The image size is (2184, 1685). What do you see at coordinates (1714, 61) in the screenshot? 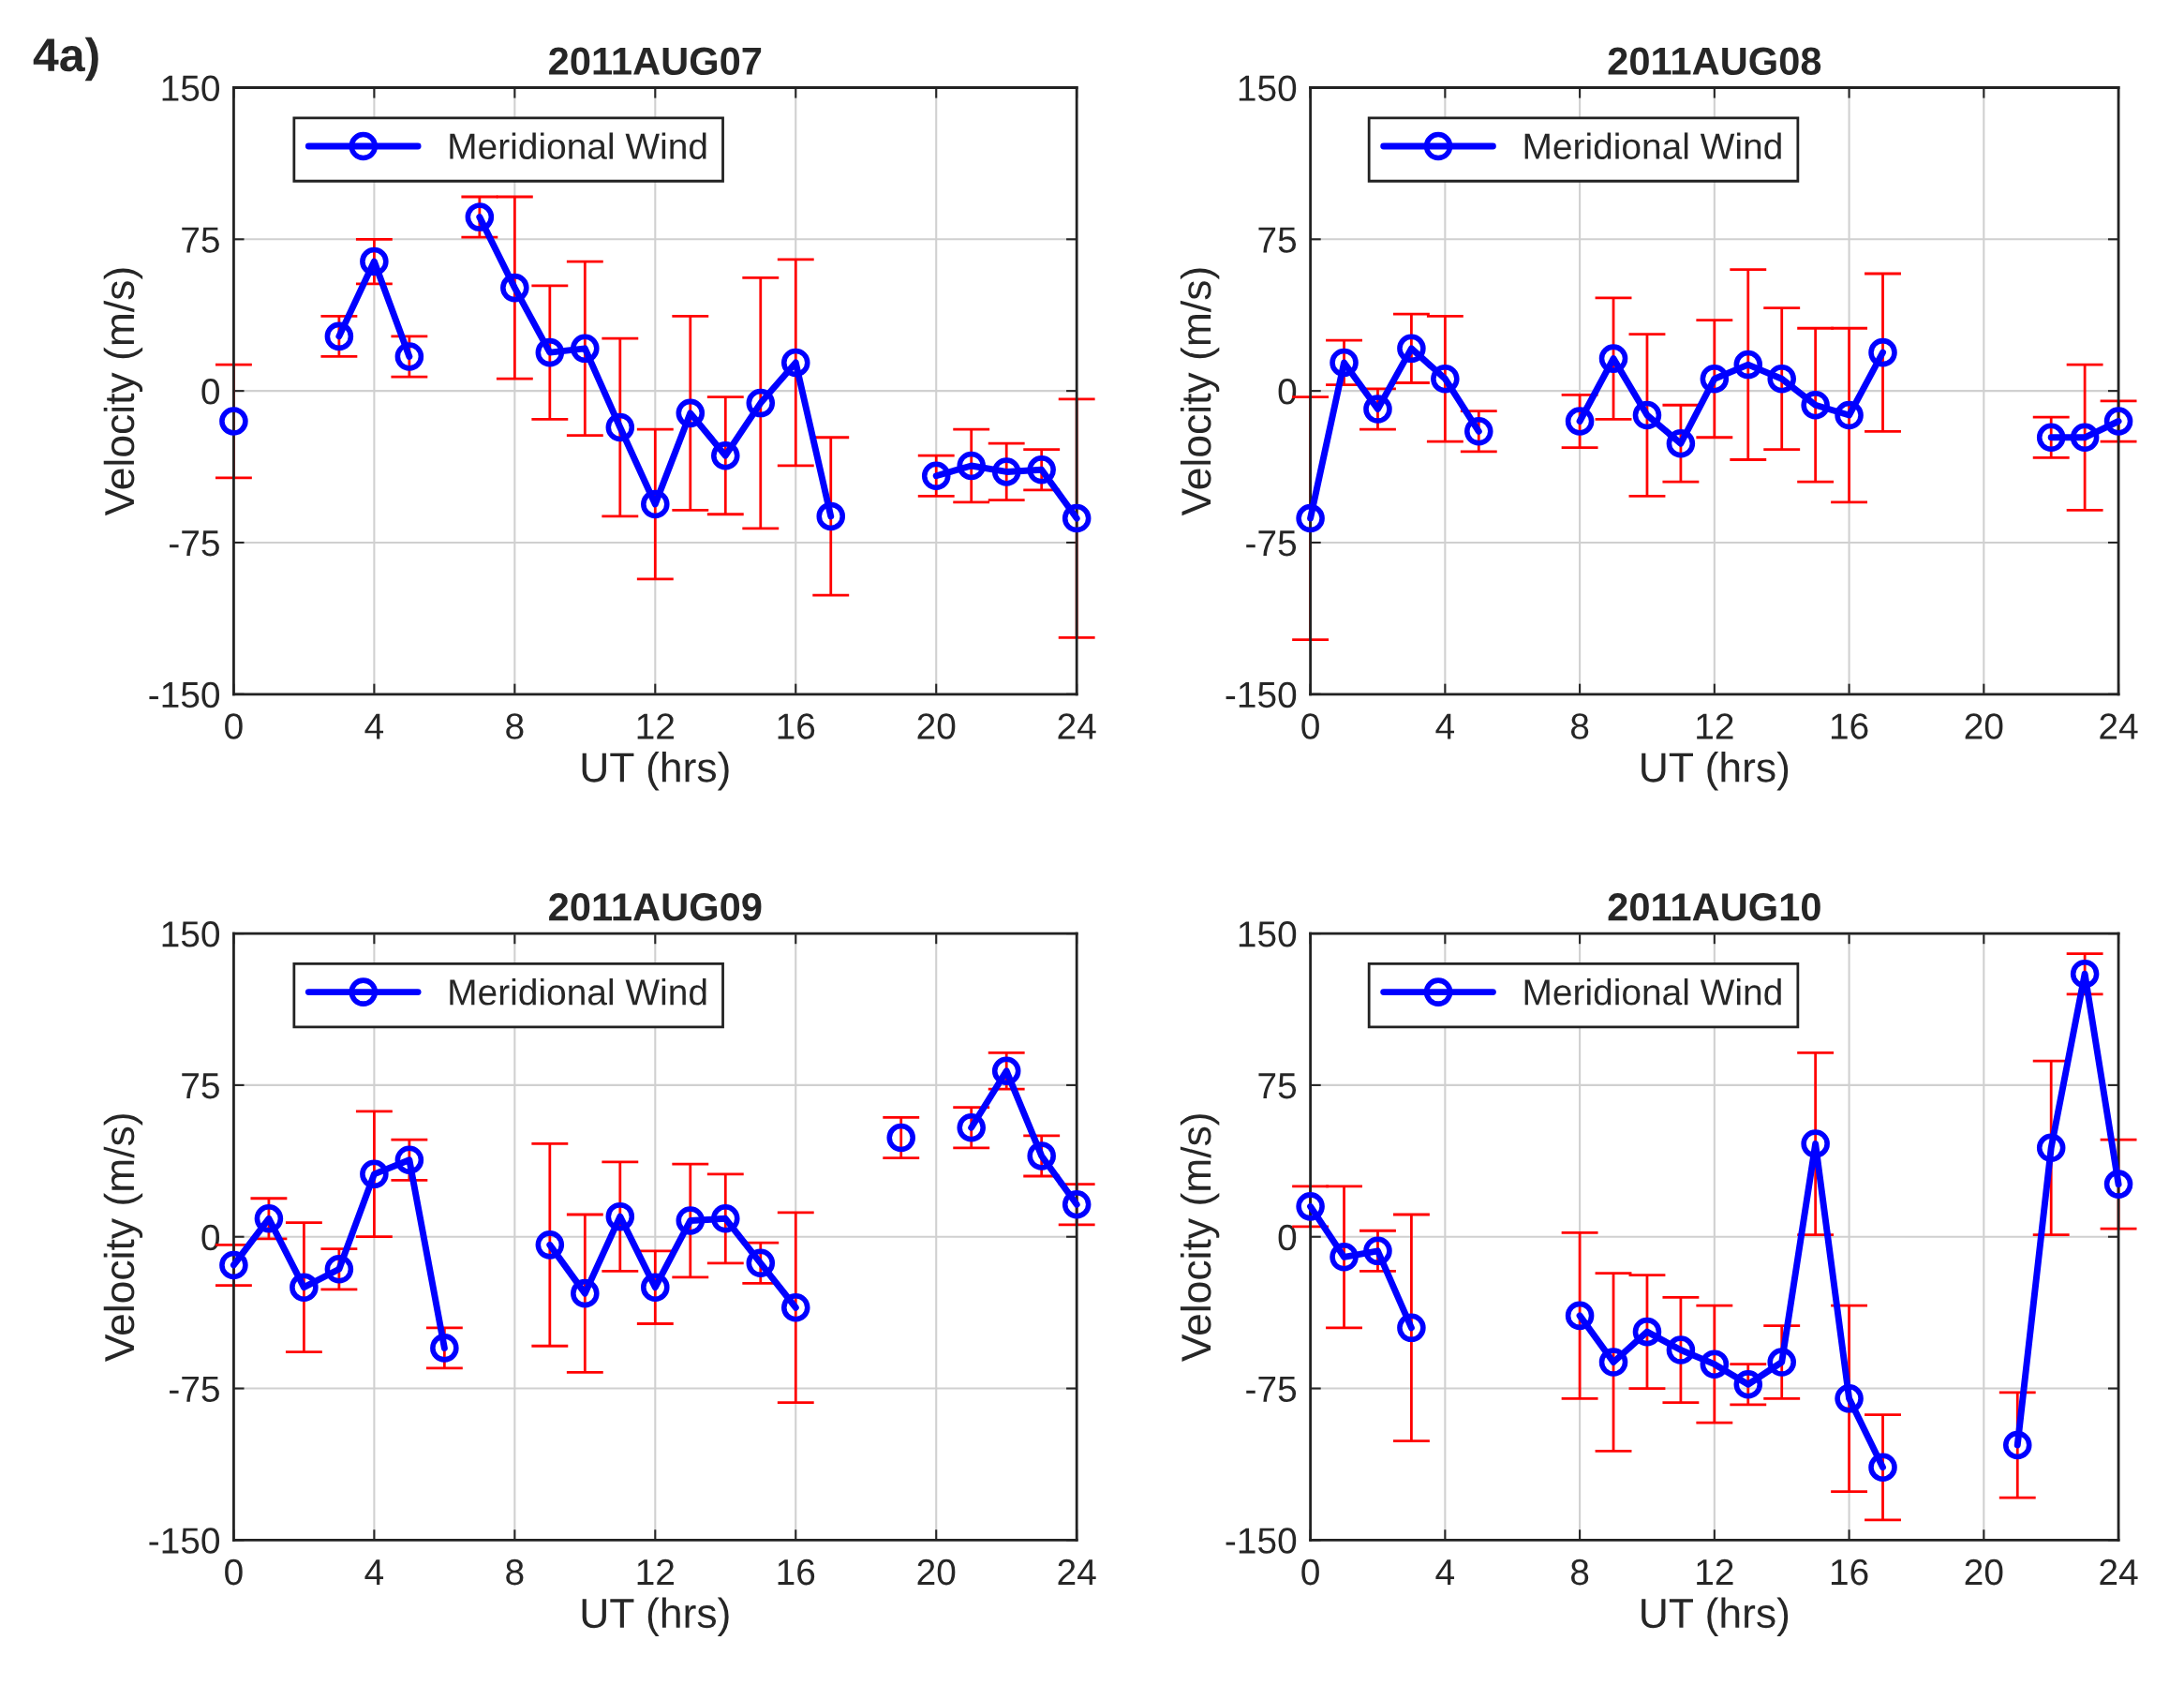
I see `chart-title: 2011AUG08` at bounding box center [1714, 61].